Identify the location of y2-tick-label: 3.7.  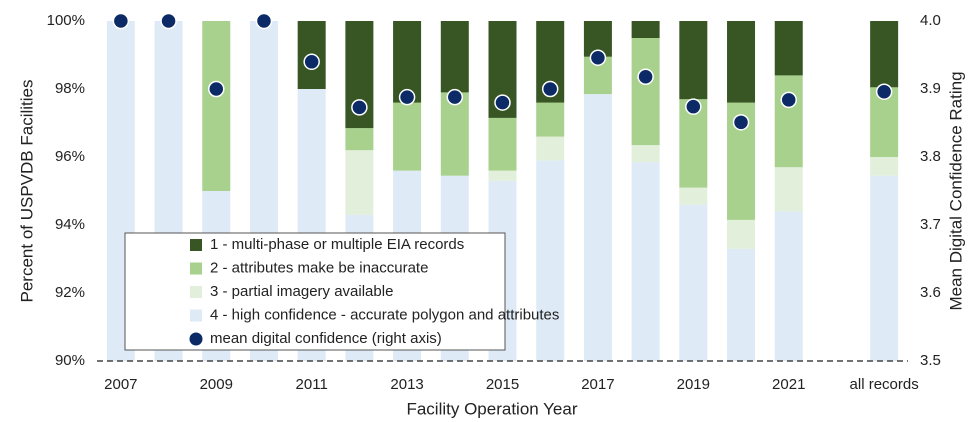
(930, 224).